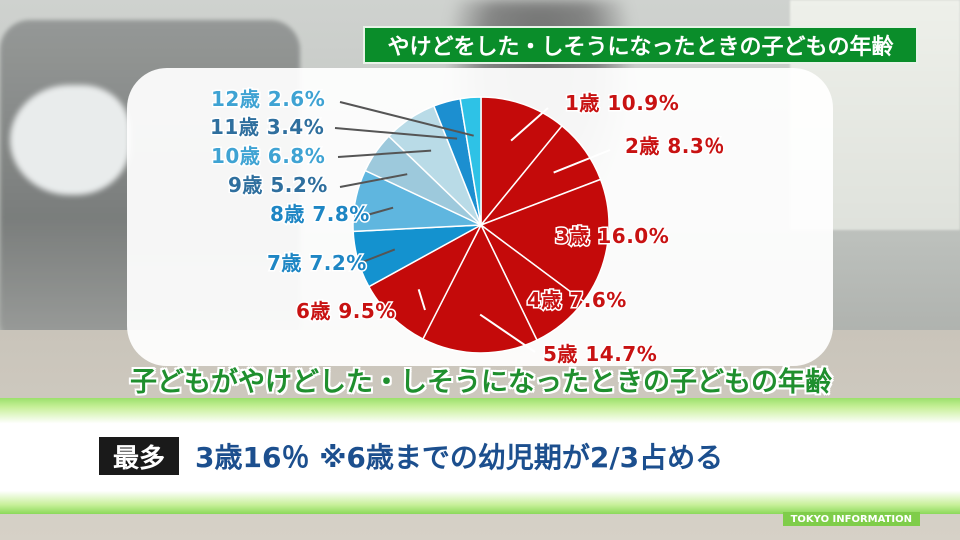 The height and width of the screenshot is (540, 960). Describe the element at coordinates (600, 354) in the screenshot. I see `slice-label-5: 5歳 14.7%` at that location.